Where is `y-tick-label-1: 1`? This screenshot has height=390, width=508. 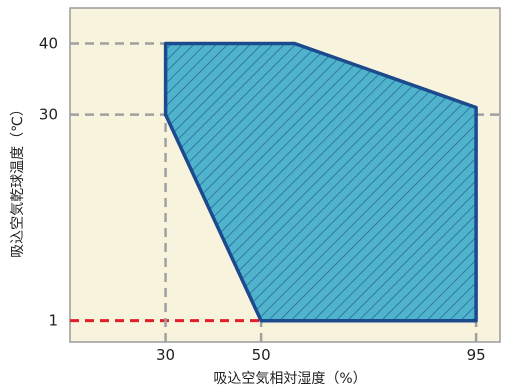 y-tick-label-1: 1 is located at coordinates (53, 321).